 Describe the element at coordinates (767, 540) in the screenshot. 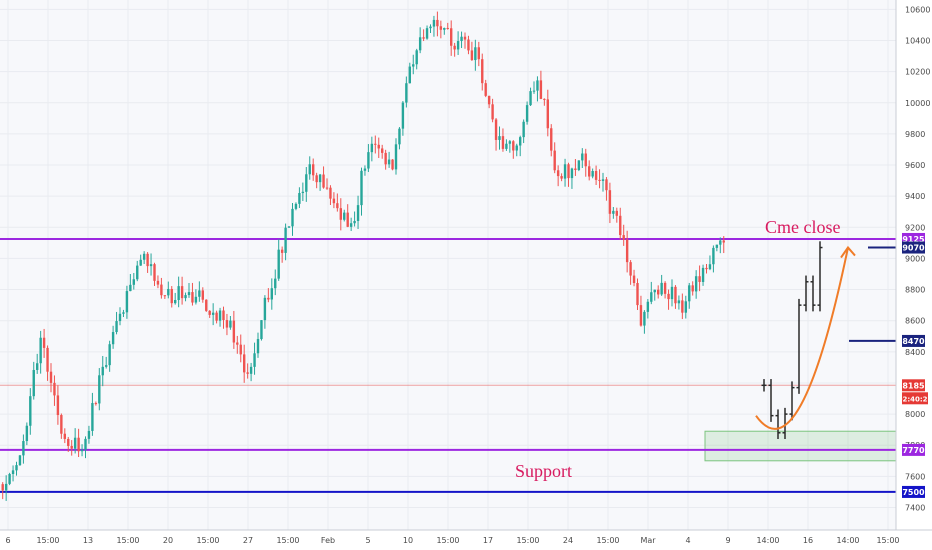

I see `x-tick-label: 14:00` at that location.